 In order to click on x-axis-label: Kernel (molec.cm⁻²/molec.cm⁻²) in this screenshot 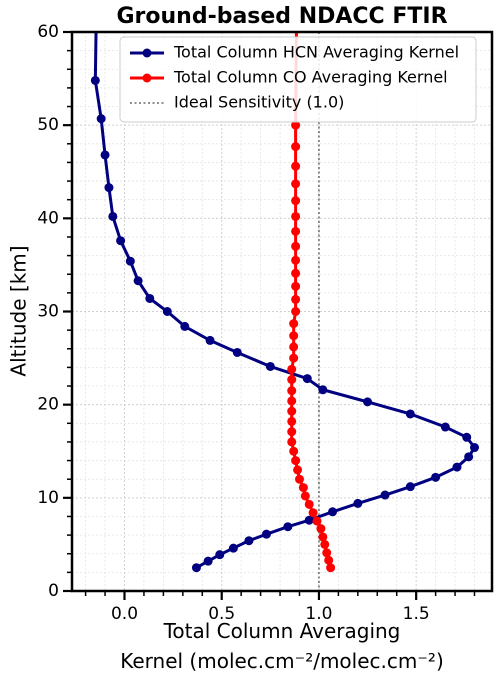, I will do `click(282, 661)`.